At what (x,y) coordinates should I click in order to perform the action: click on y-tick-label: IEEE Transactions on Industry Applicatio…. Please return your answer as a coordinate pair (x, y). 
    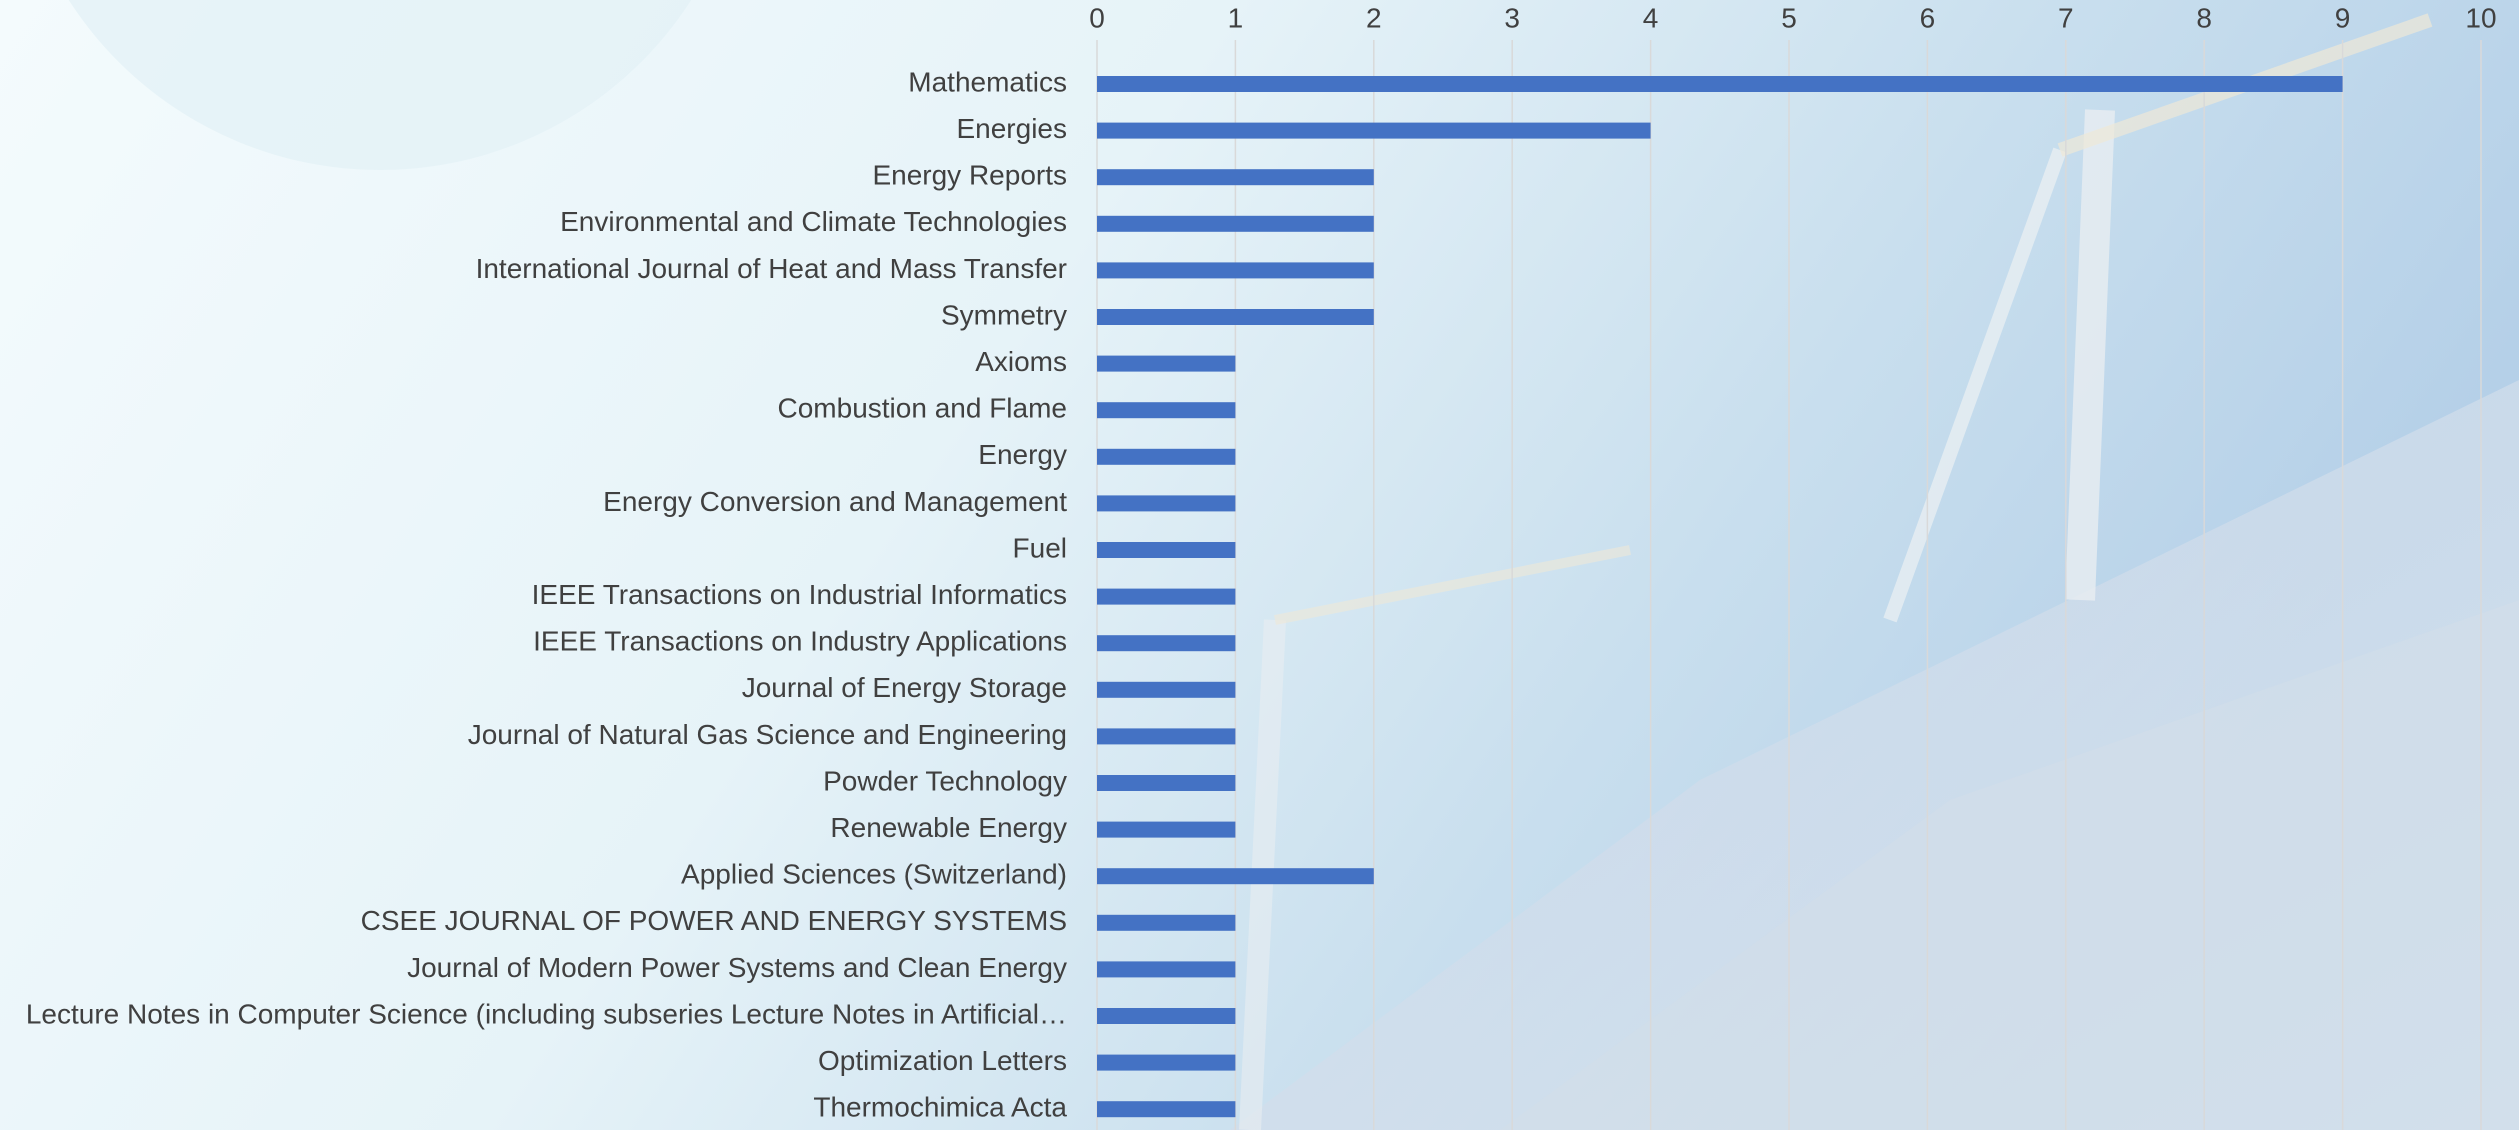
    Looking at the image, I should click on (800, 641).